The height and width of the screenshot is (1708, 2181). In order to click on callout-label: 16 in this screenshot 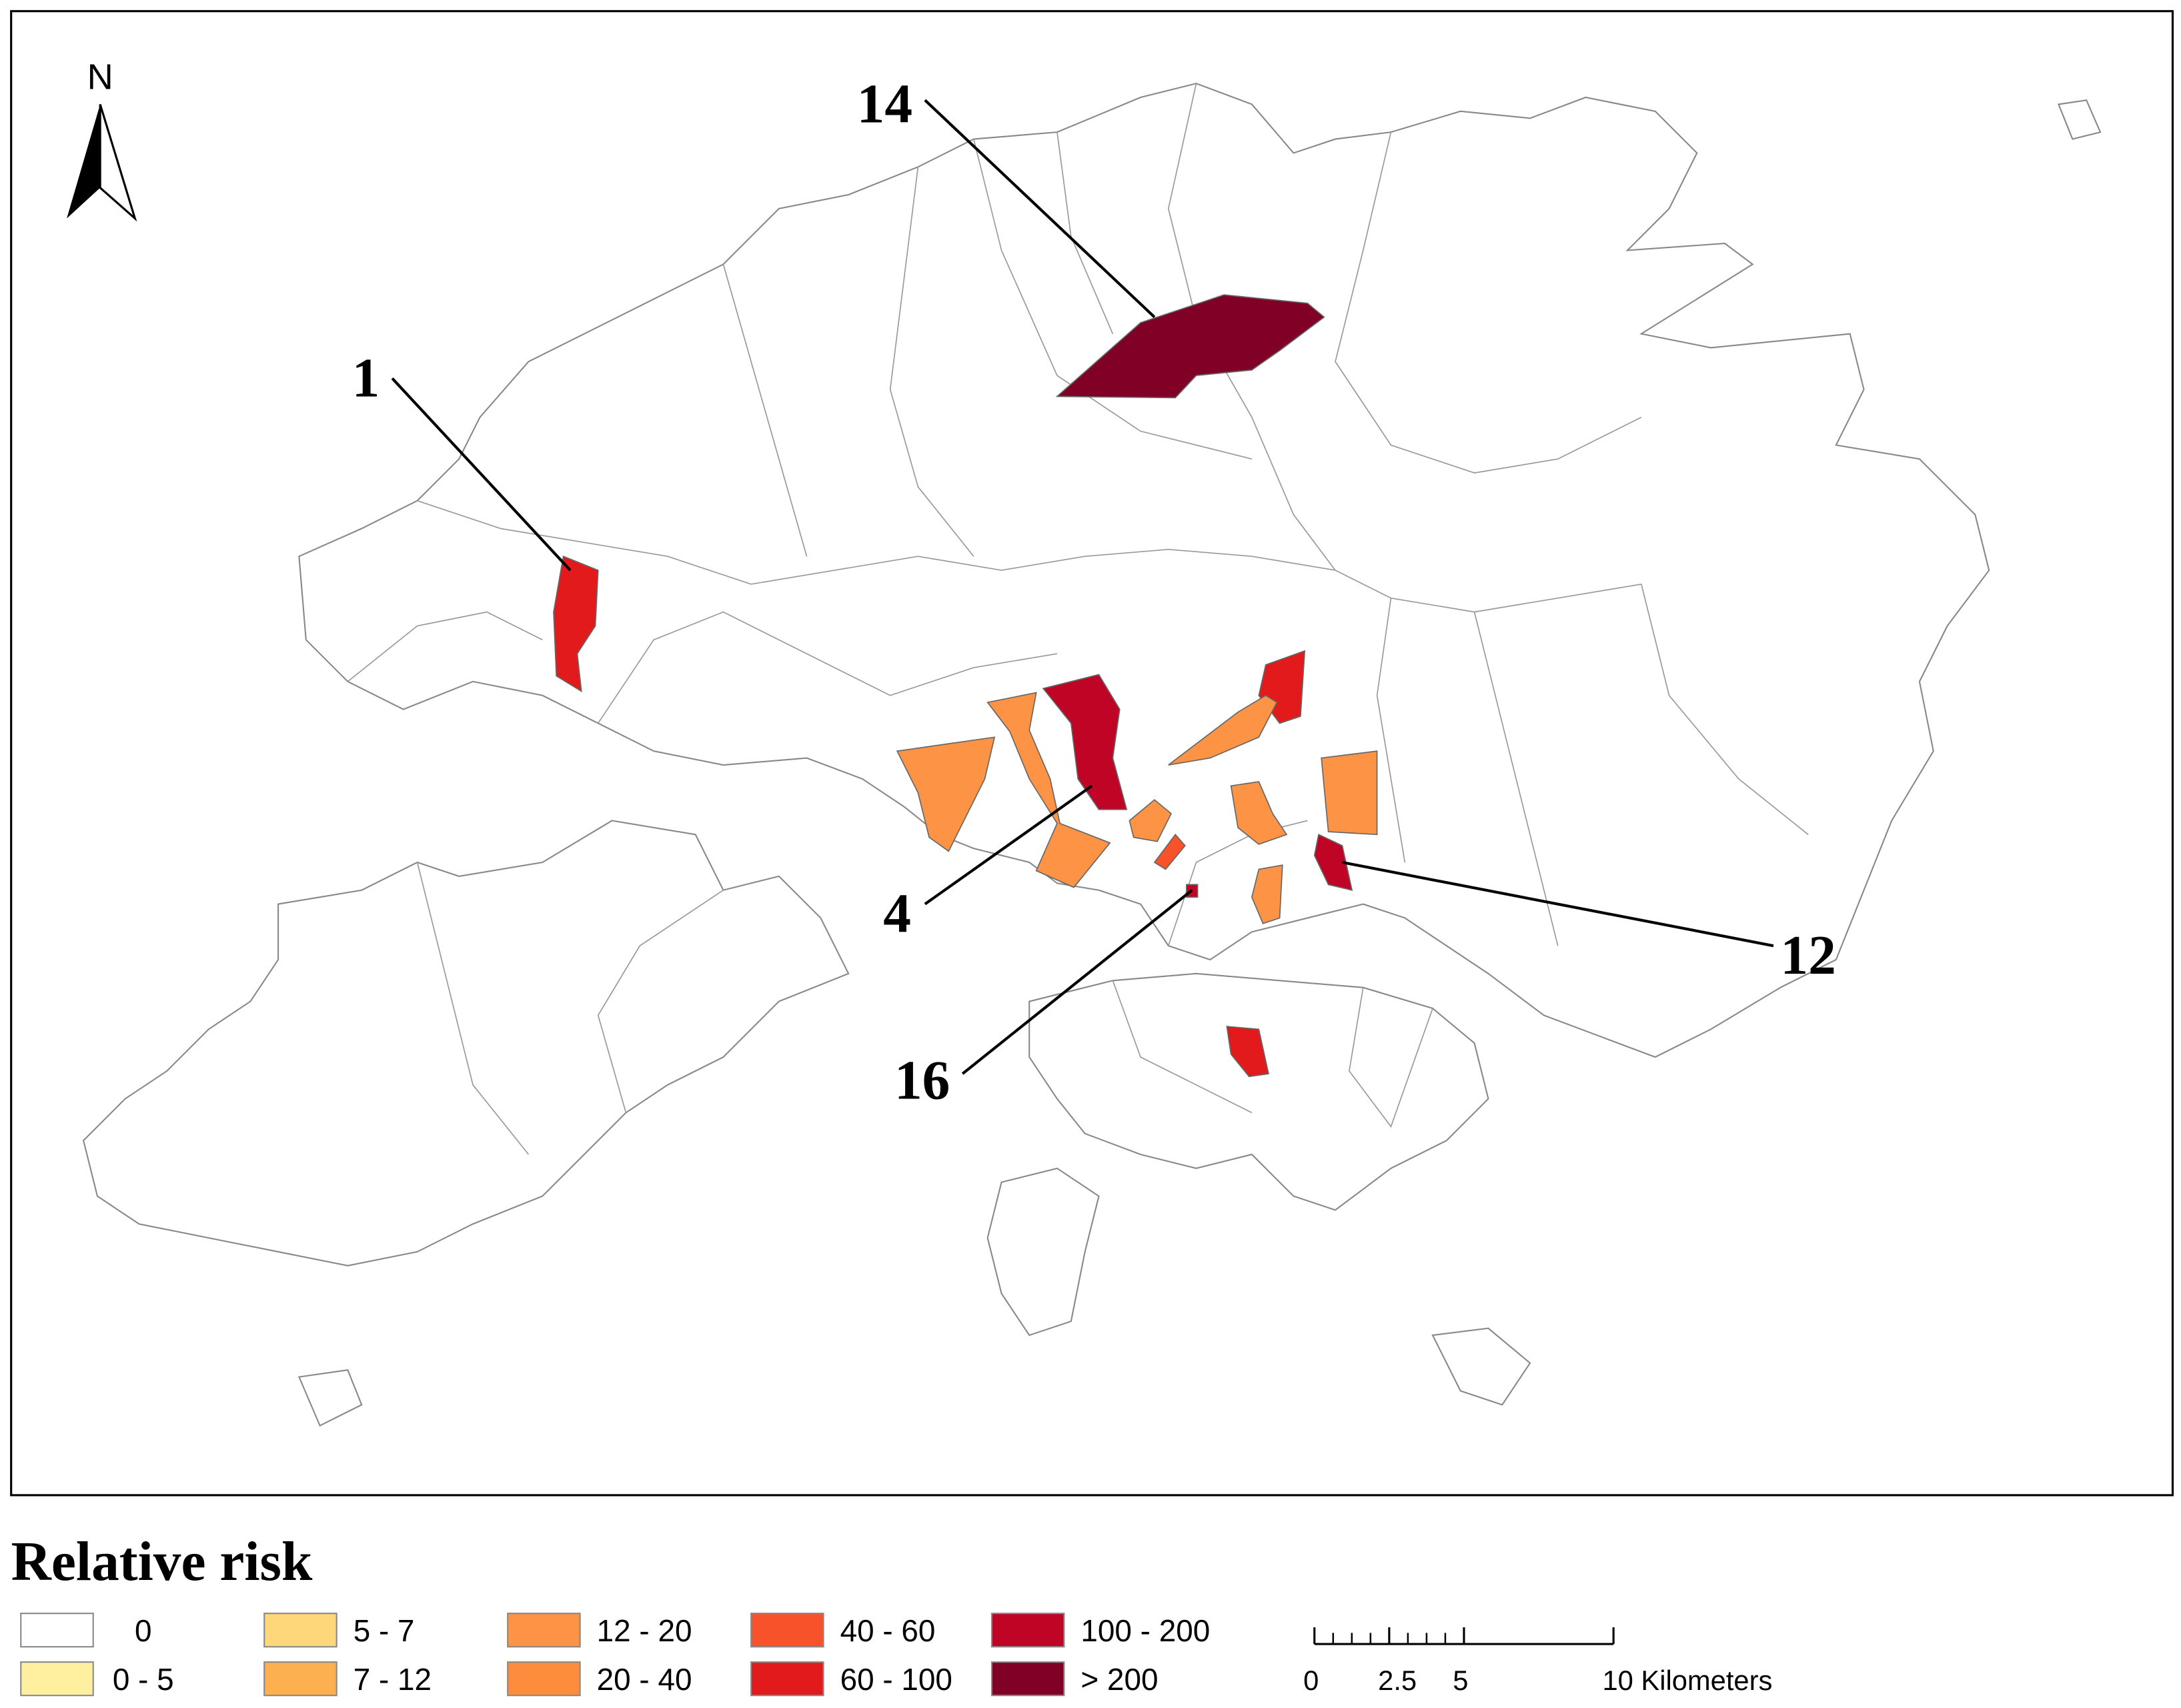, I will do `click(922, 1081)`.